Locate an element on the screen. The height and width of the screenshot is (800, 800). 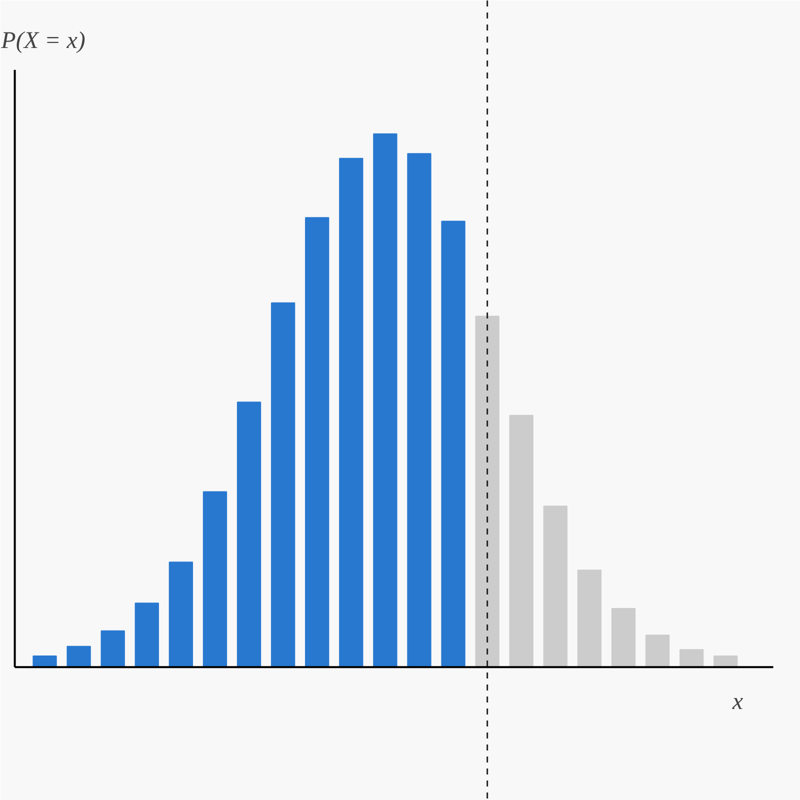
x-axis-title: x is located at coordinates (737, 702).